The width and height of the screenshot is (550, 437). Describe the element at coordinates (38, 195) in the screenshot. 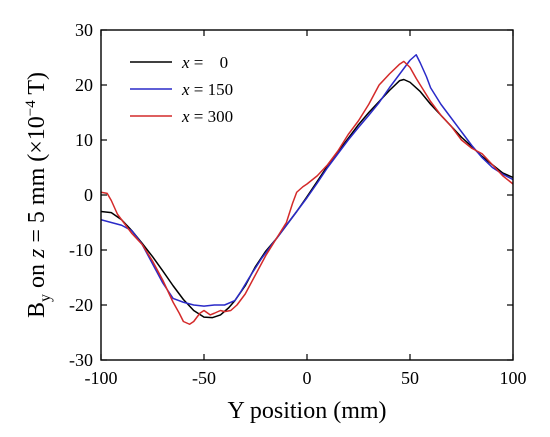

I see `y-axis-title: By on z = 5 mm (×10−4 T)` at that location.